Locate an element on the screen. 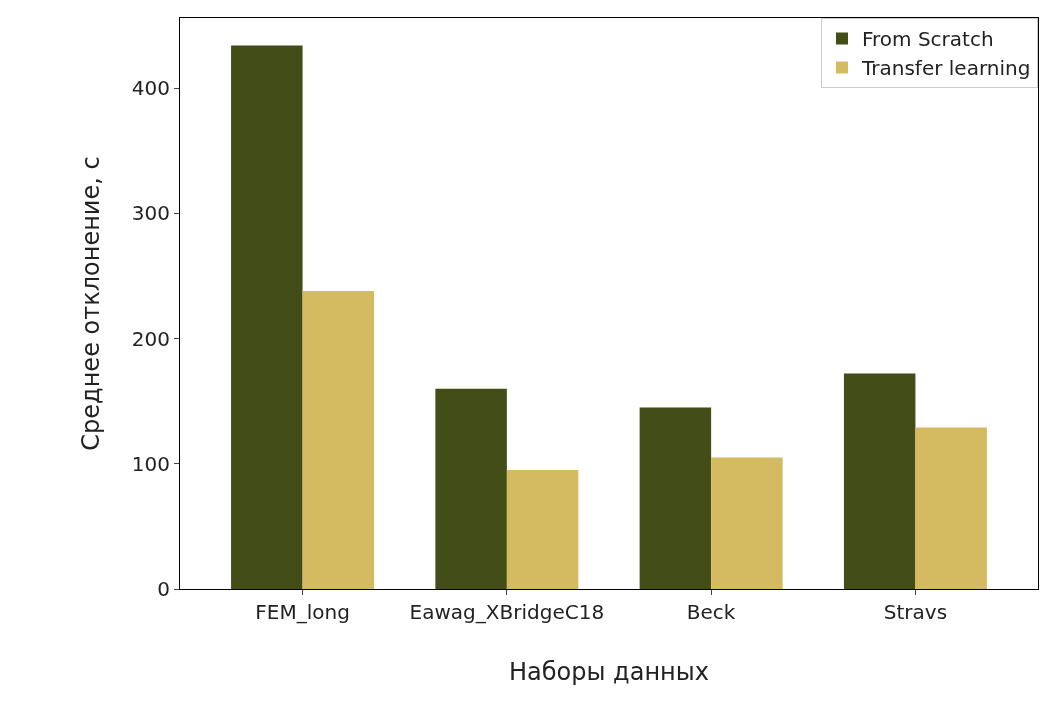  x-tick-label: Eawag_XBridgeC18 is located at coordinates (507, 612).